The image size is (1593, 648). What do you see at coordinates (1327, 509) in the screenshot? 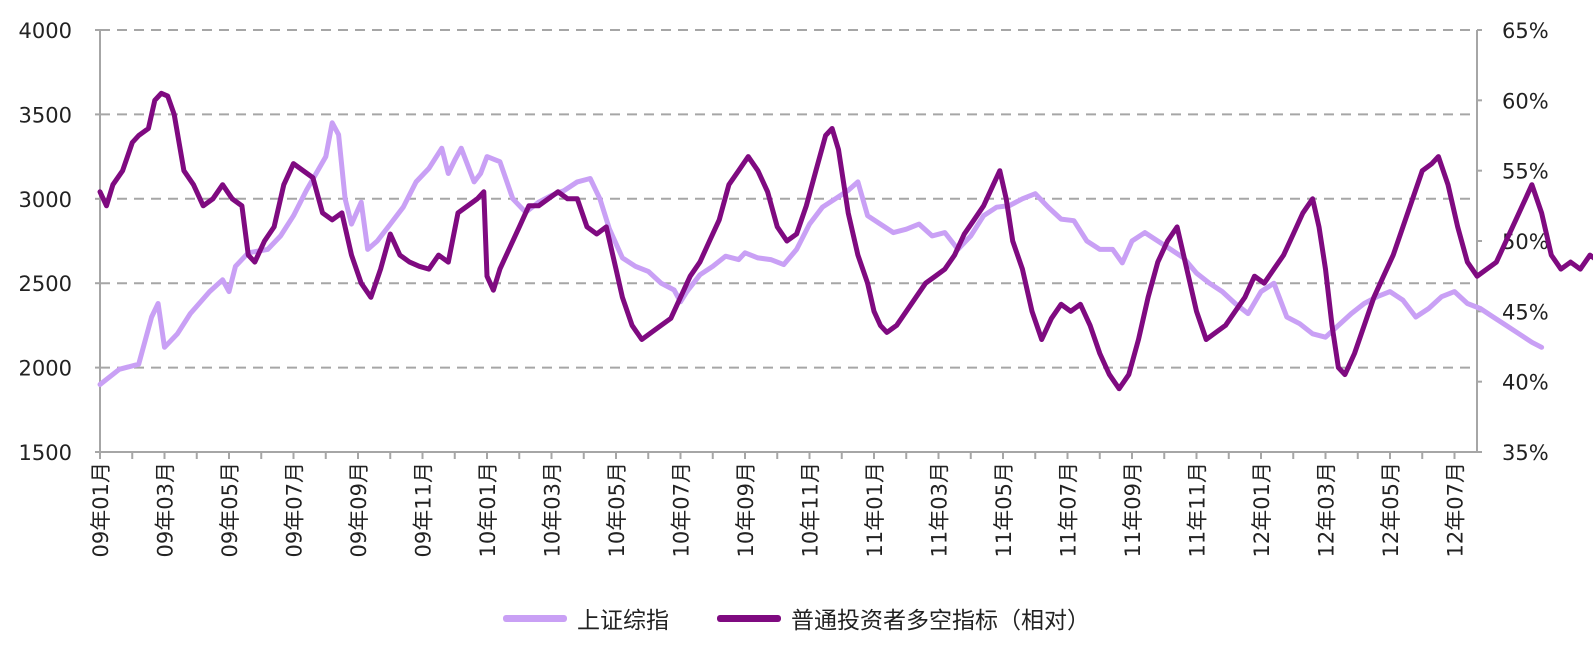
I see `x-tick-label: 12年03月` at bounding box center [1327, 509].